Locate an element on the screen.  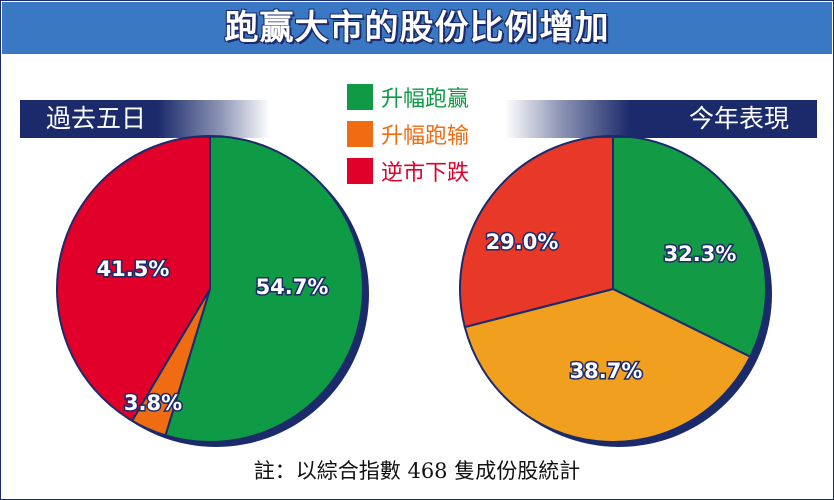
pie-1-label-underperform: 38.7% is located at coordinates (606, 371).